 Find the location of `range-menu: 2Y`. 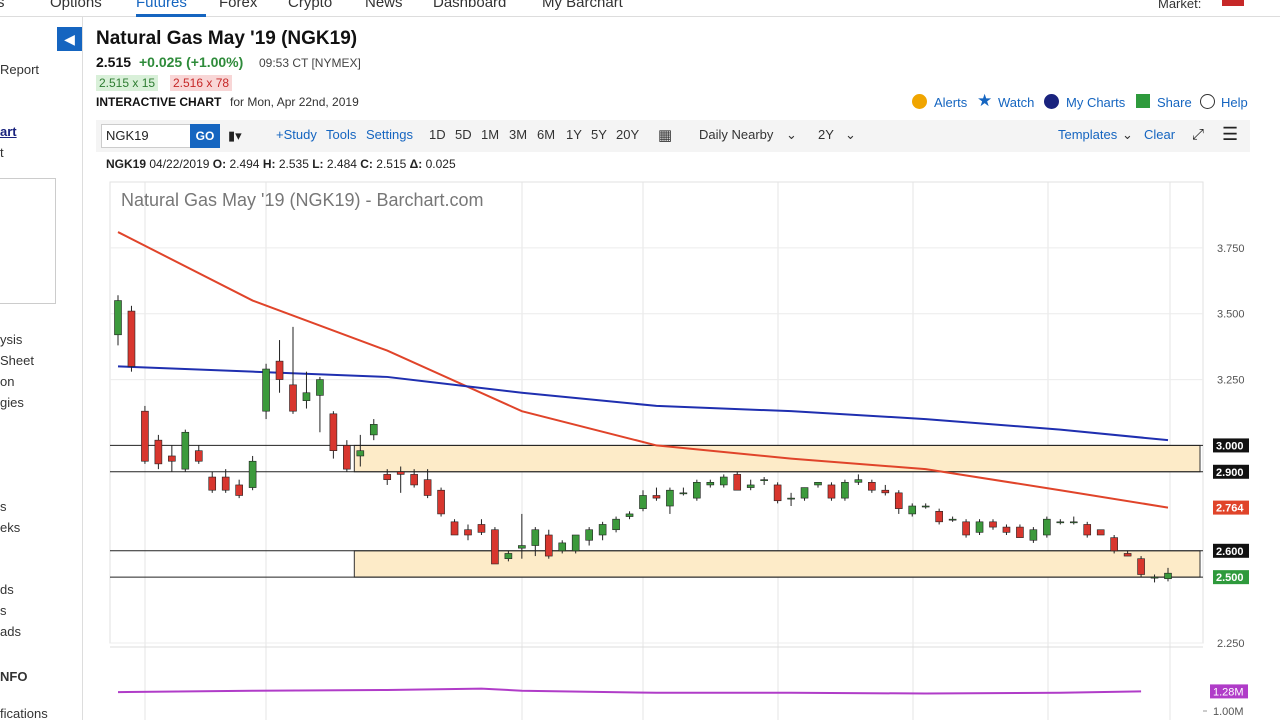

range-menu: 2Y is located at coordinates (826, 134).